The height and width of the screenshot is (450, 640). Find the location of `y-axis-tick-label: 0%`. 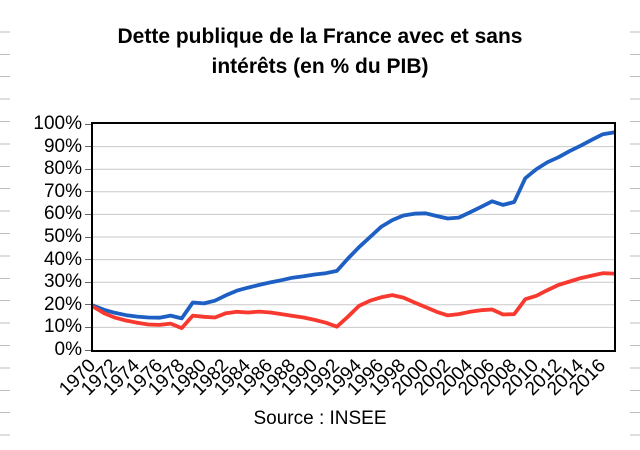

y-axis-tick-label: 0% is located at coordinates (68, 349).